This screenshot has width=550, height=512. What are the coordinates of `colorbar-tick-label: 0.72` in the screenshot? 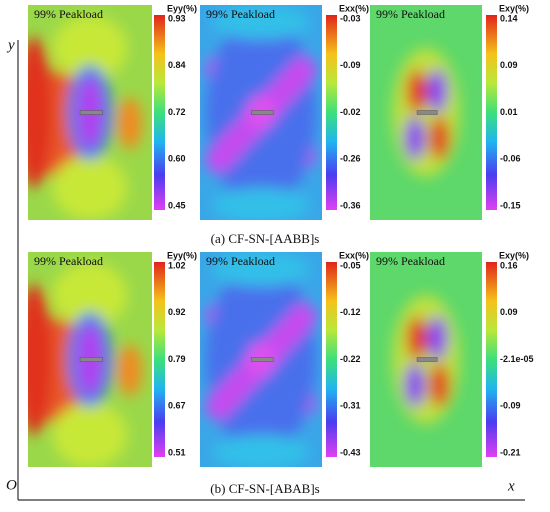 It's located at (177, 112).